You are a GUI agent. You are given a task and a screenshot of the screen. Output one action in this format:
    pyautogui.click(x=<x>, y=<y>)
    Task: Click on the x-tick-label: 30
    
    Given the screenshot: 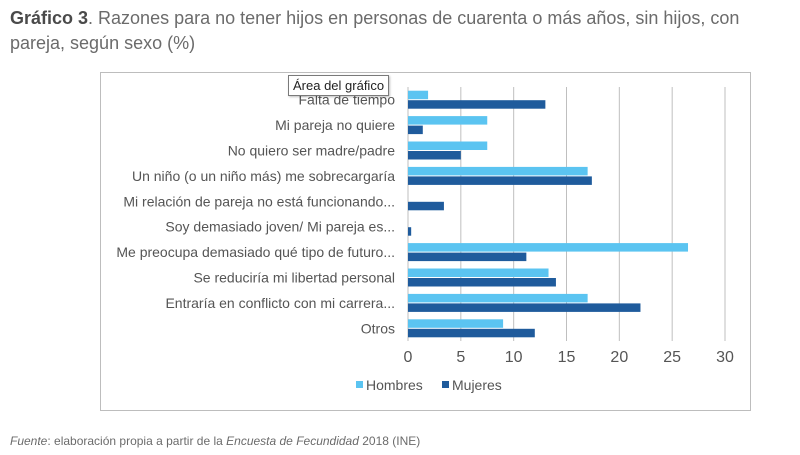 What is the action you would take?
    pyautogui.click(x=725, y=357)
    